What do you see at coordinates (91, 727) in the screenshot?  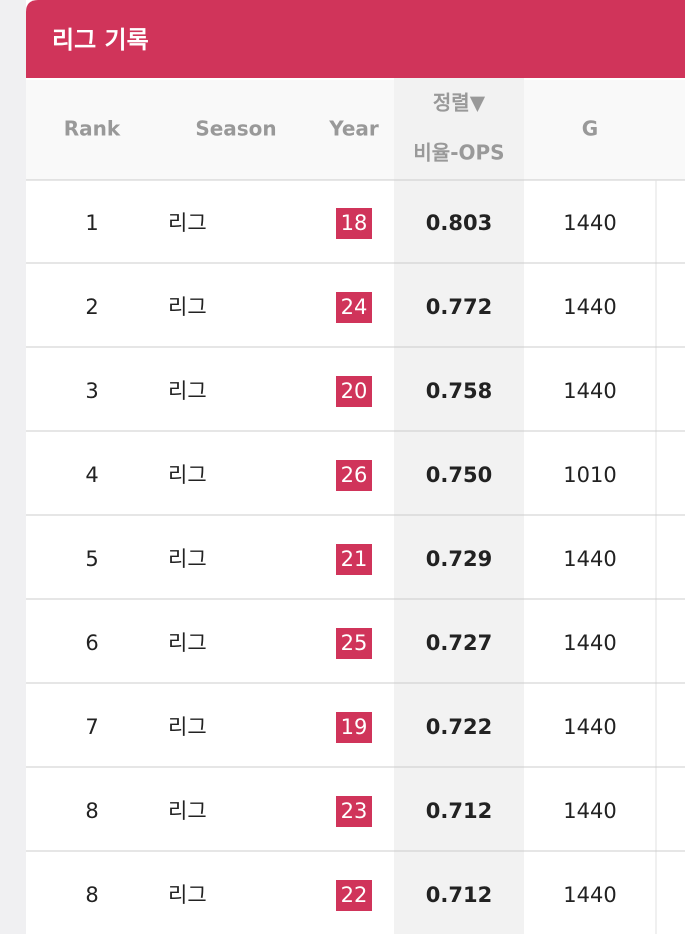 I see `rank: 7` at bounding box center [91, 727].